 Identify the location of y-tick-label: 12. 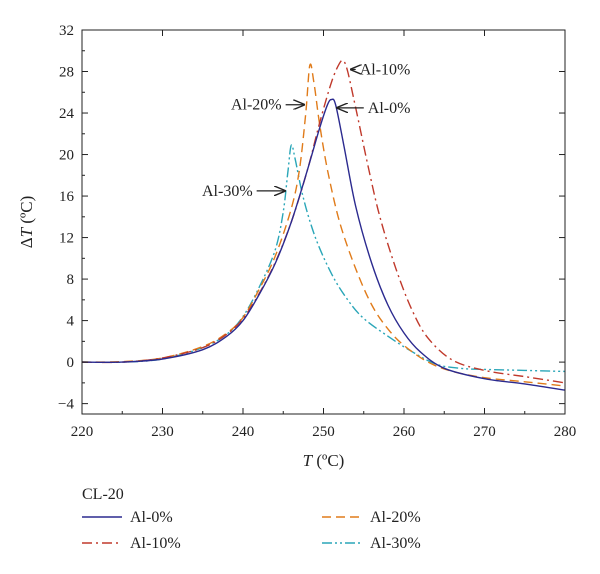
(66, 239).